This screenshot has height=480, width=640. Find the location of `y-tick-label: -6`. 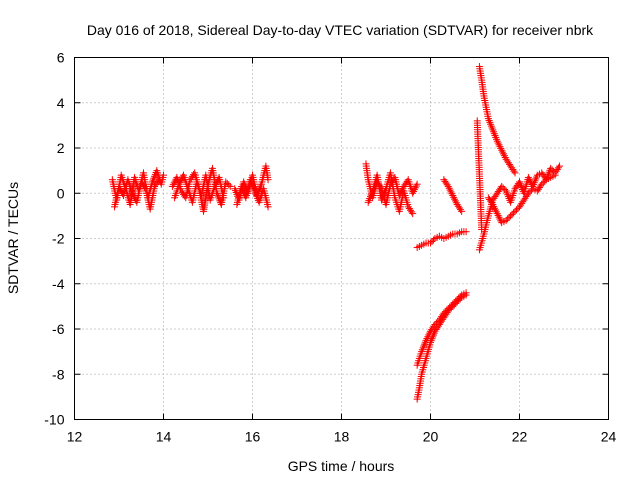

y-tick-label: -6 is located at coordinates (58, 329).